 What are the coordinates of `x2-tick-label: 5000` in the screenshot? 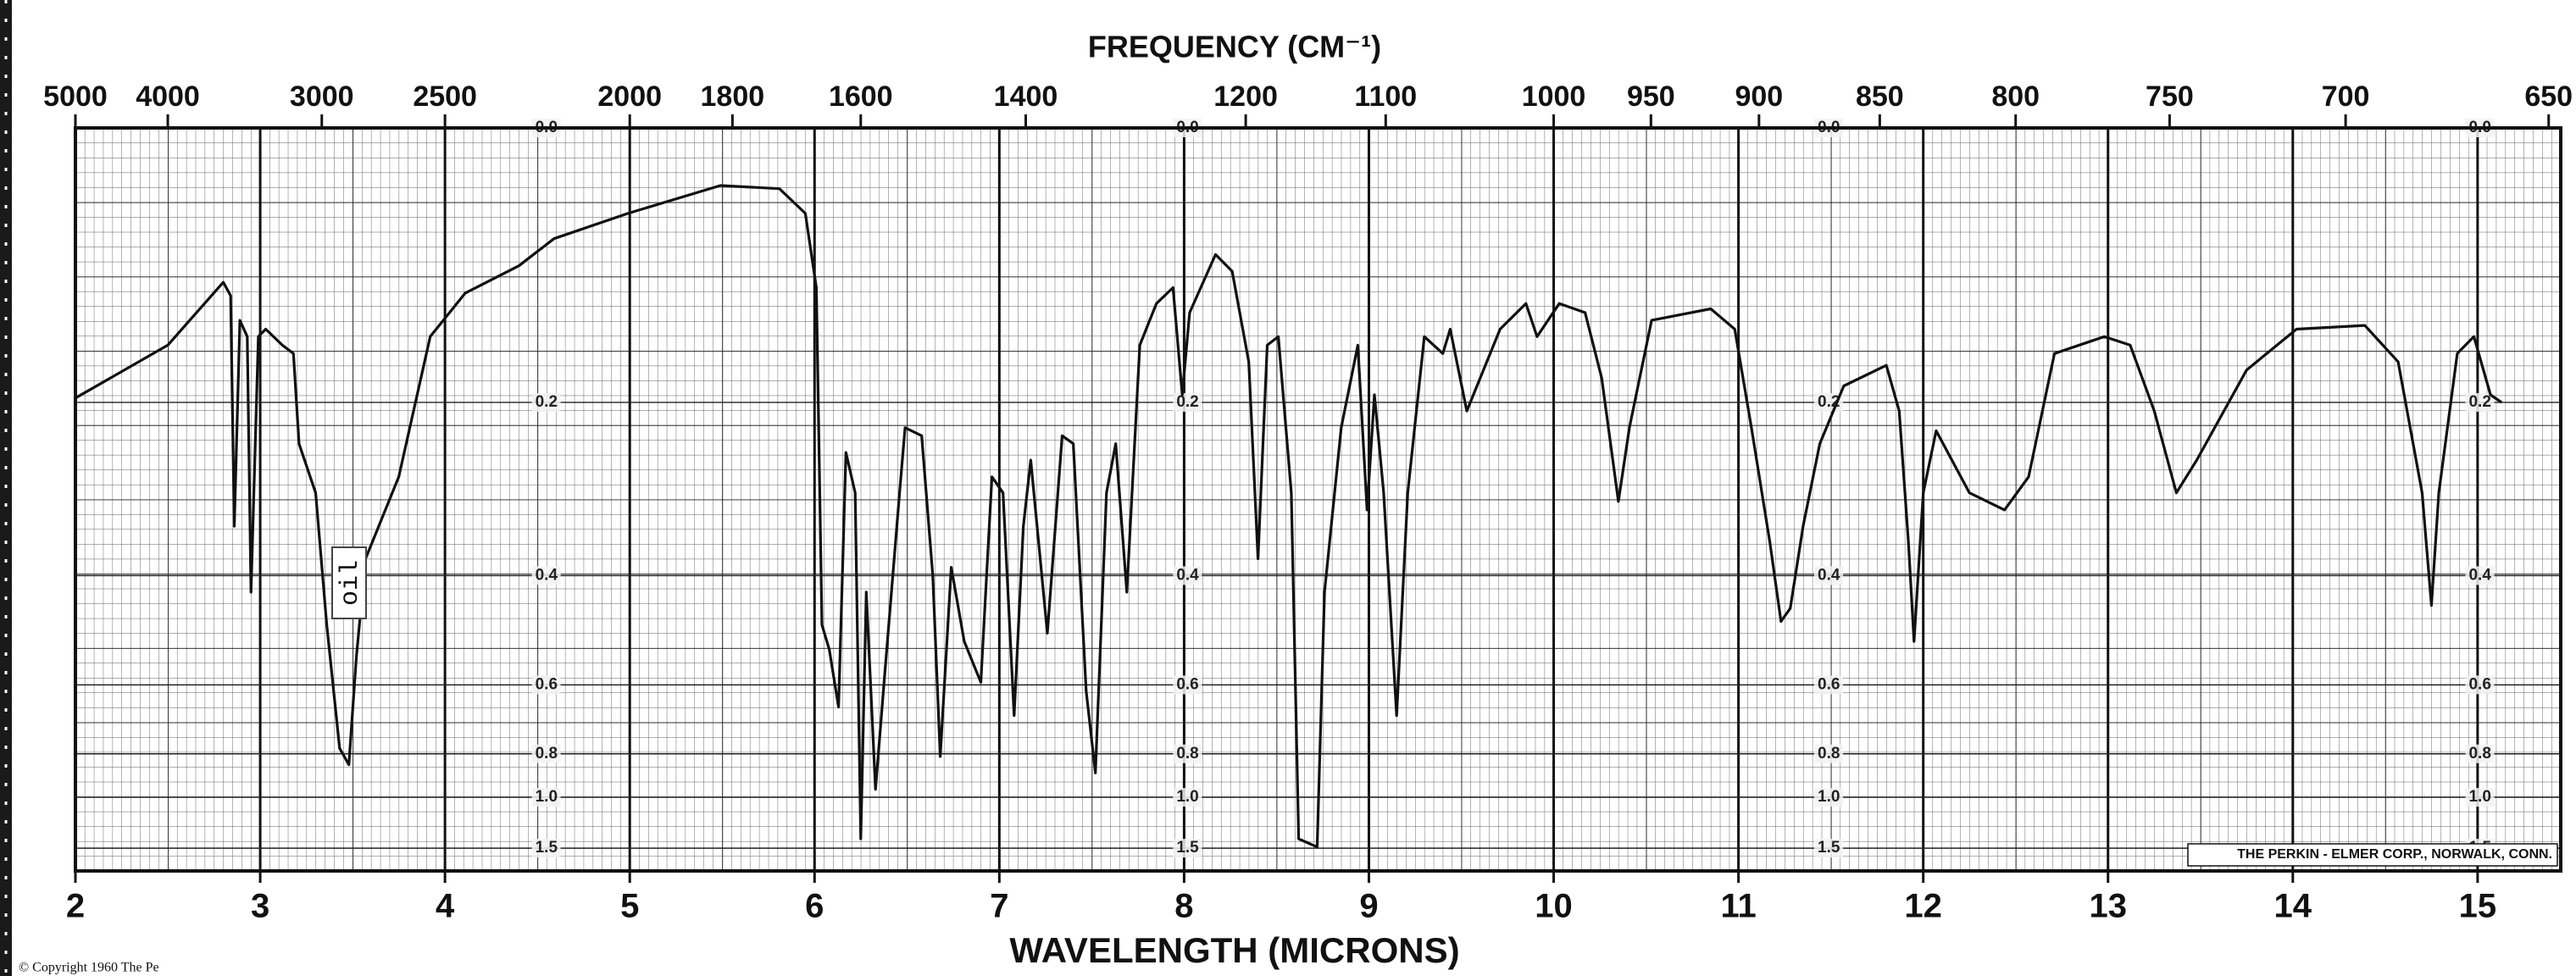 It's located at (75, 96).